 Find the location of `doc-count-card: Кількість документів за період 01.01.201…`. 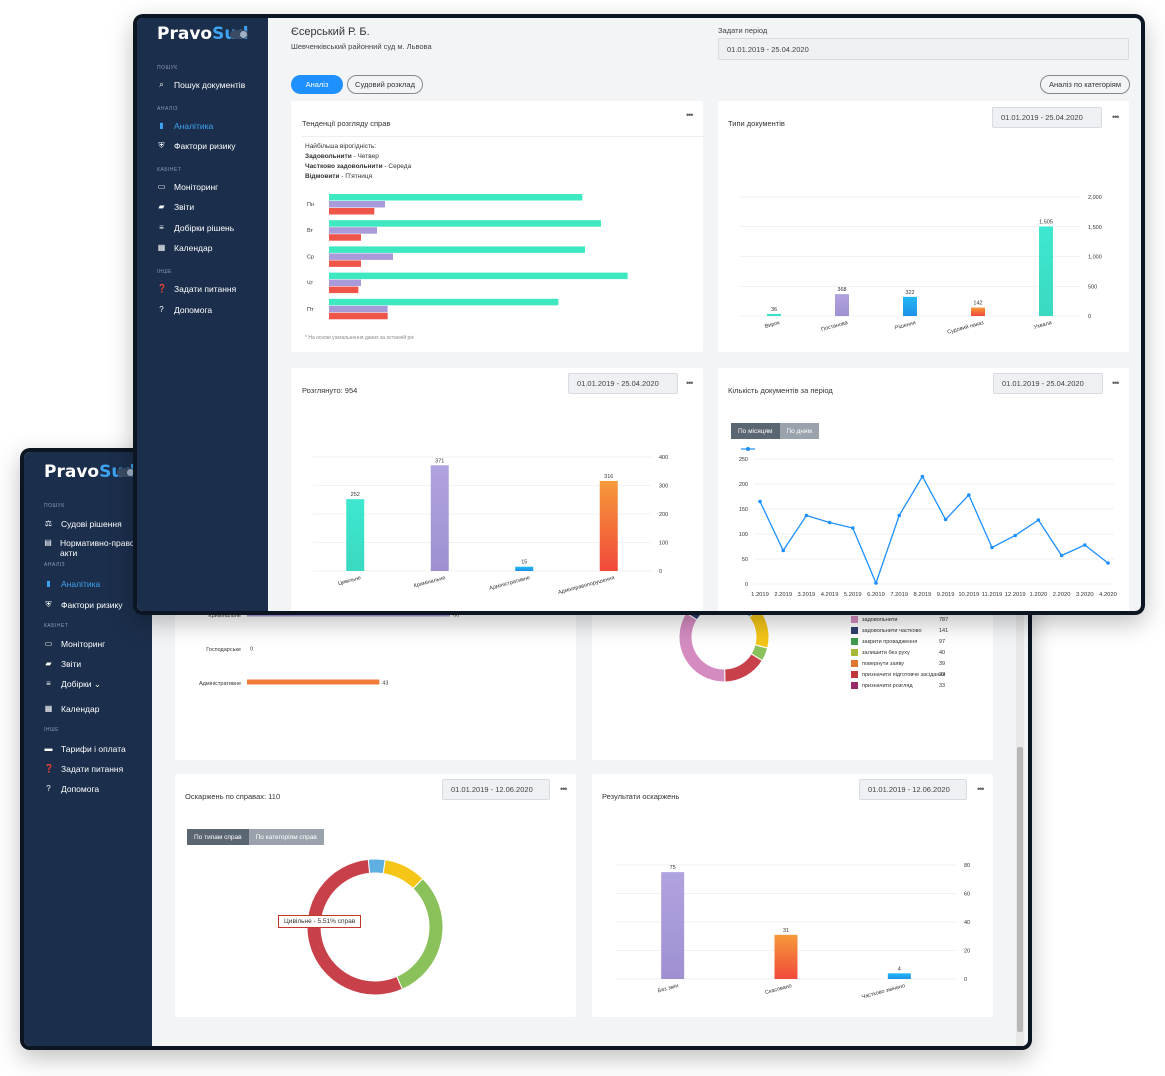

doc-count-card: Кількість документів за період 01.01.201… is located at coordinates (923, 489).